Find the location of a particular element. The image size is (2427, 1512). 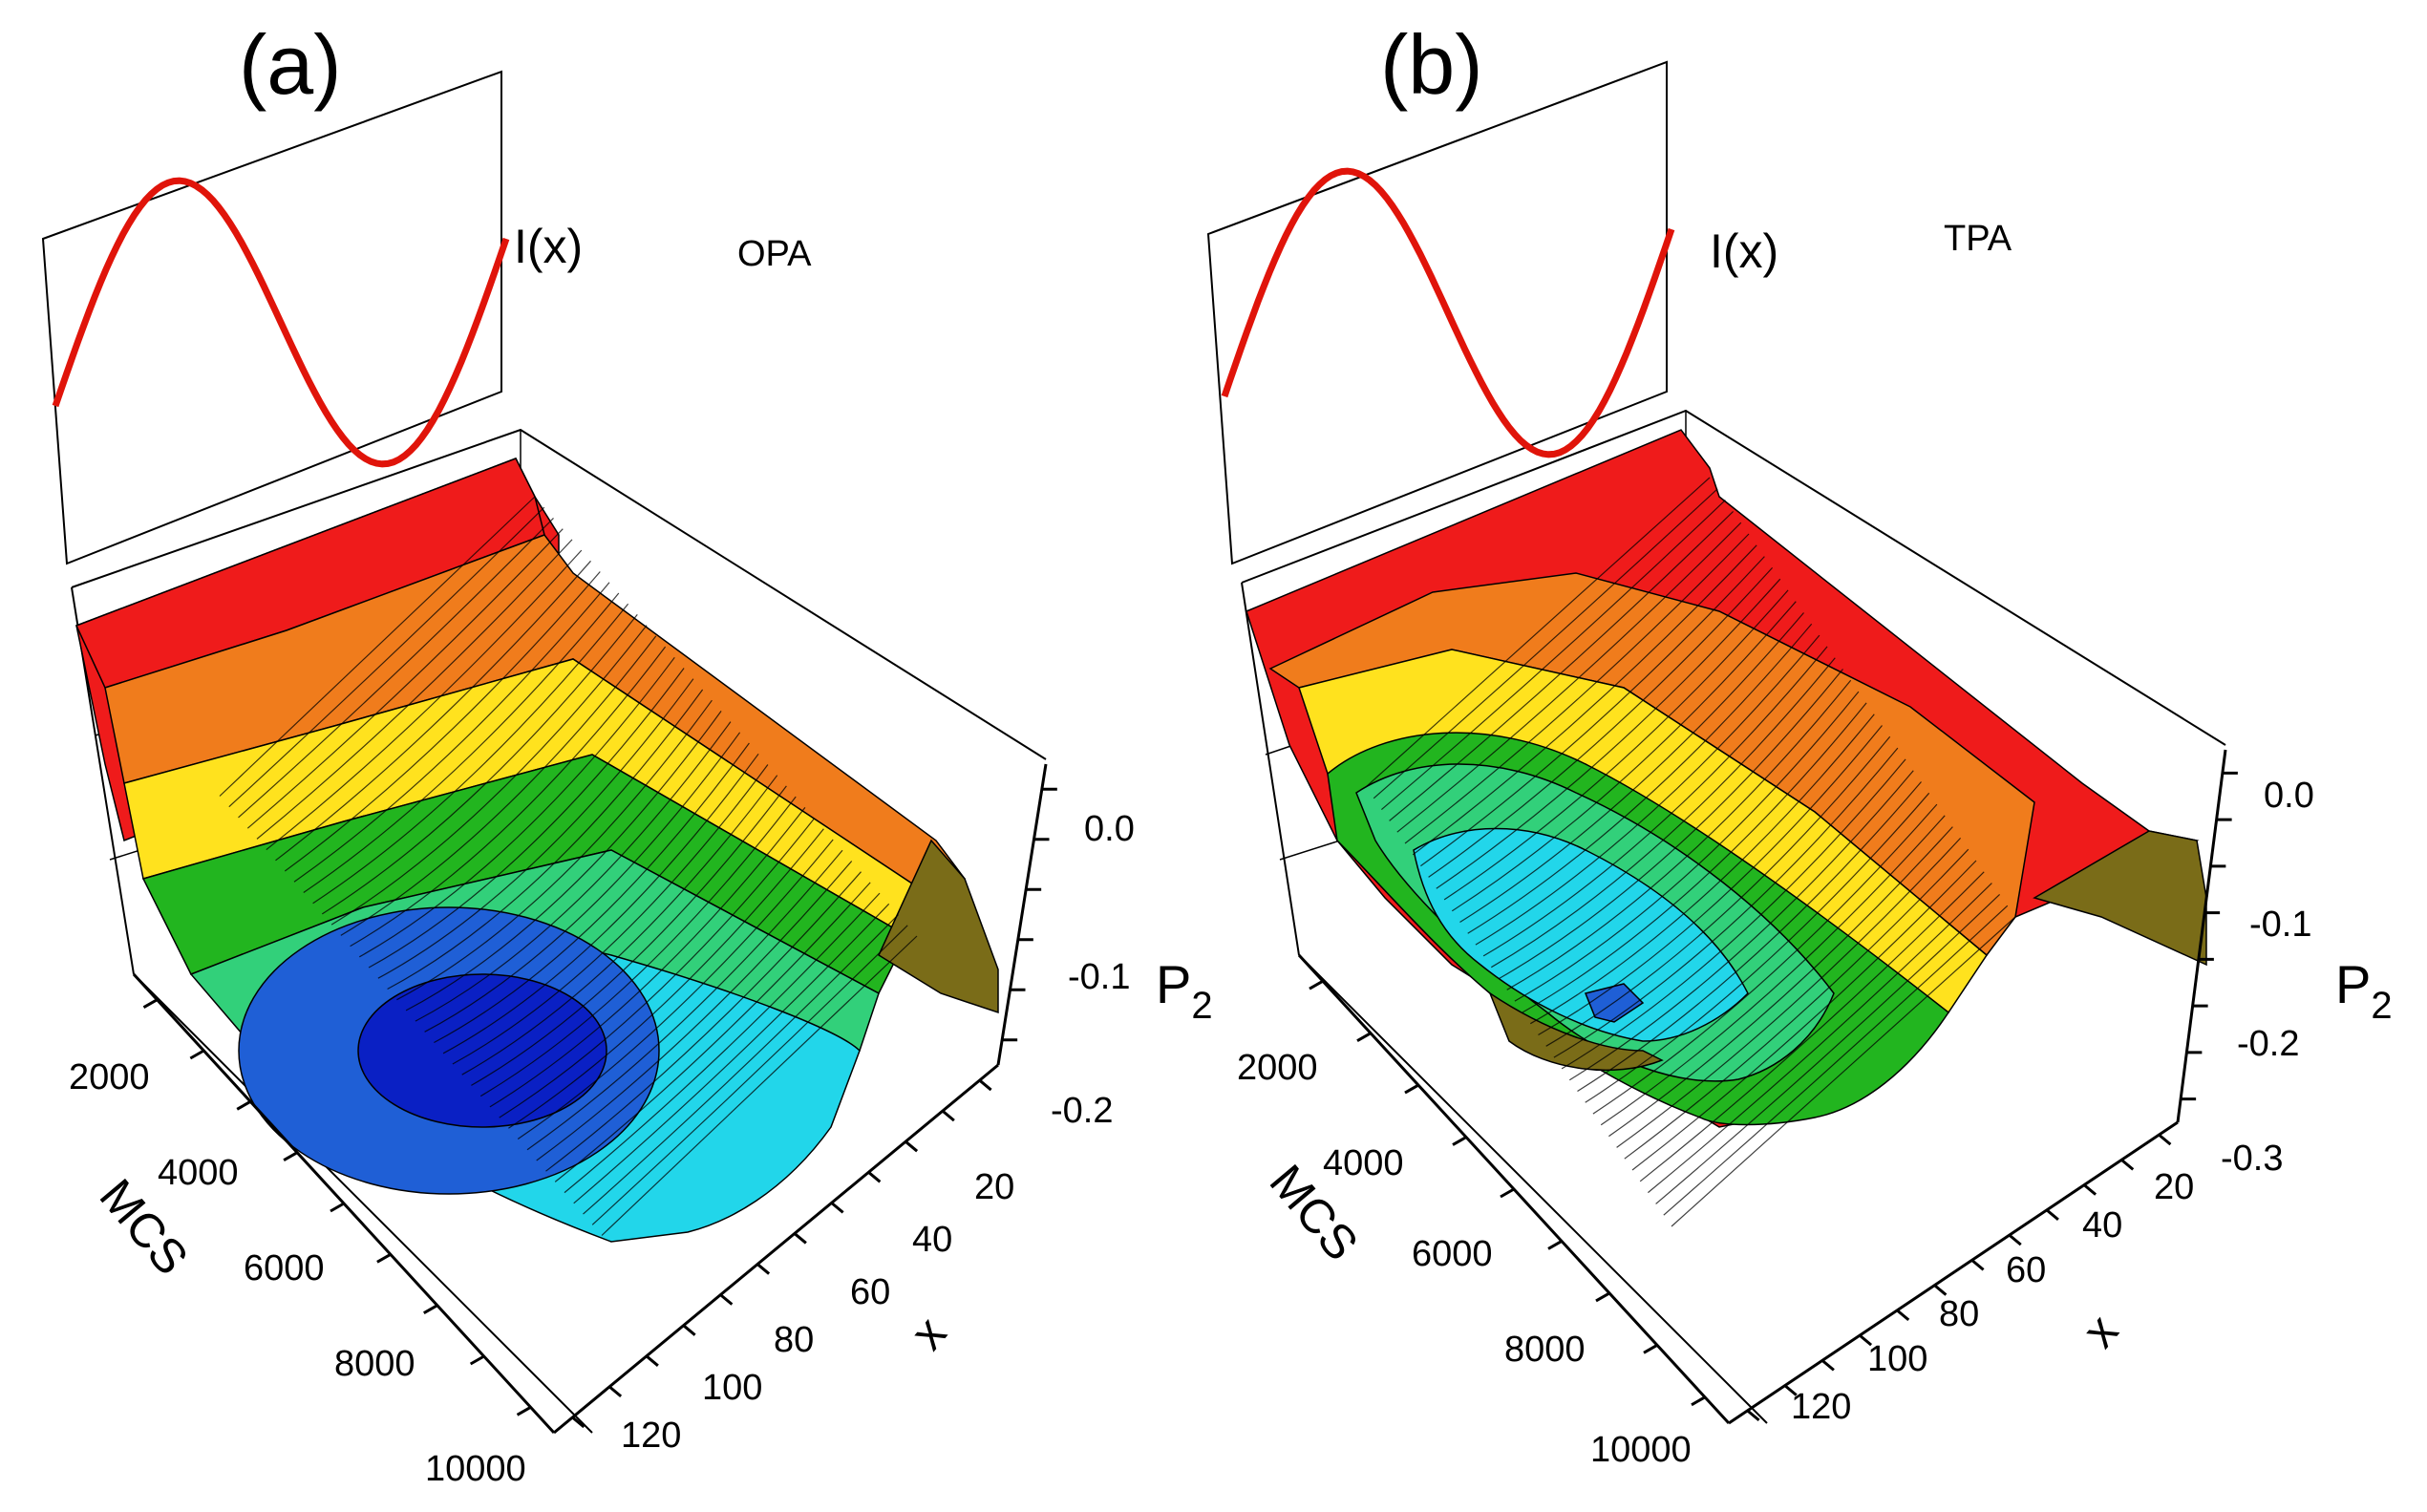

z-tick-label: -0.3 is located at coordinates (2252, 1159).